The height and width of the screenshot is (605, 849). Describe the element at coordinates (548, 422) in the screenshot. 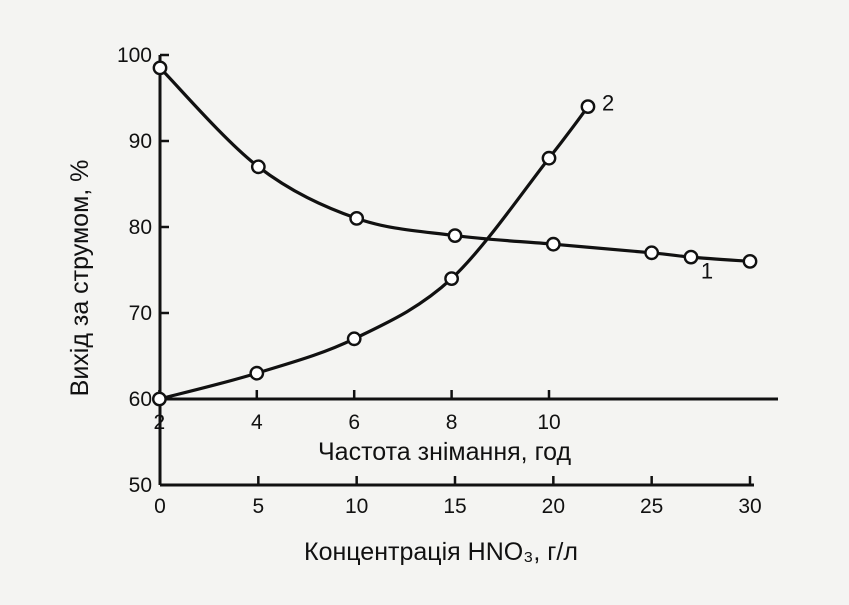

I see `x-top-tick-label: 10` at that location.